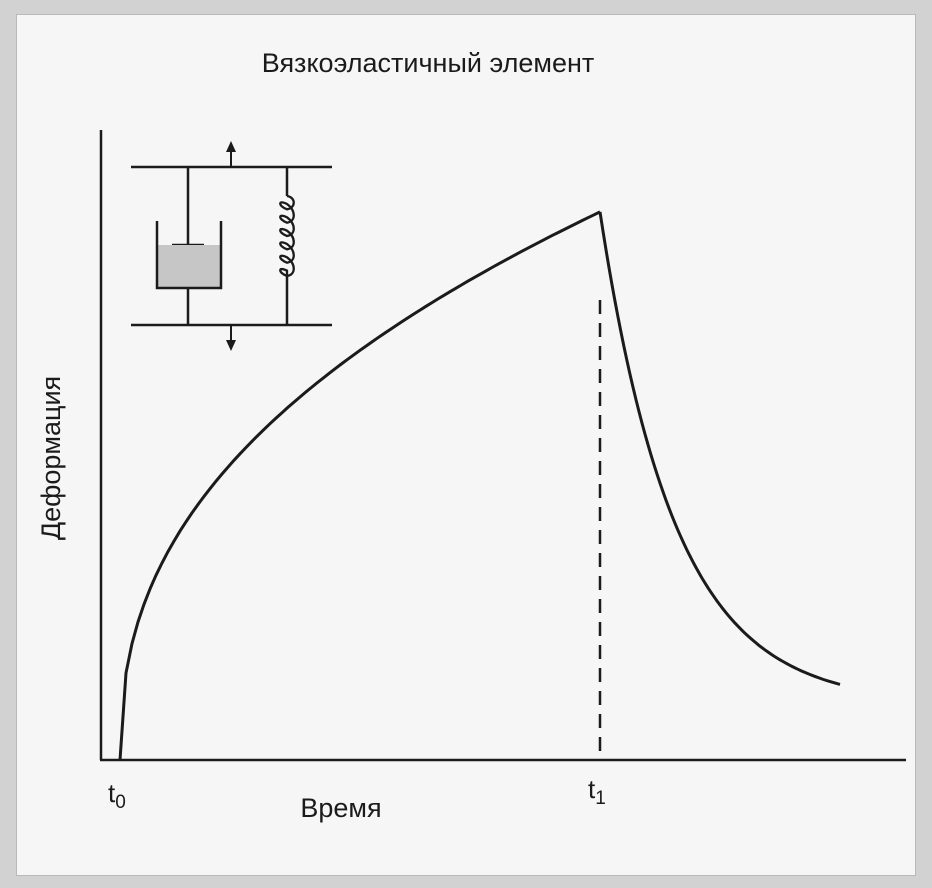  I want to click on arrow-down-icon, so click(231, 338).